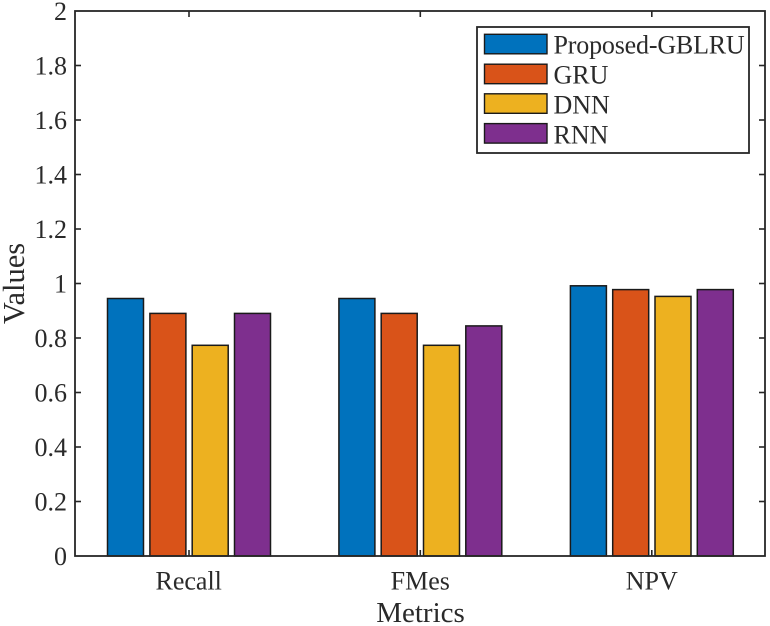 The height and width of the screenshot is (626, 770). What do you see at coordinates (581, 75) in the screenshot?
I see `svg-text: GRU` at bounding box center [581, 75].